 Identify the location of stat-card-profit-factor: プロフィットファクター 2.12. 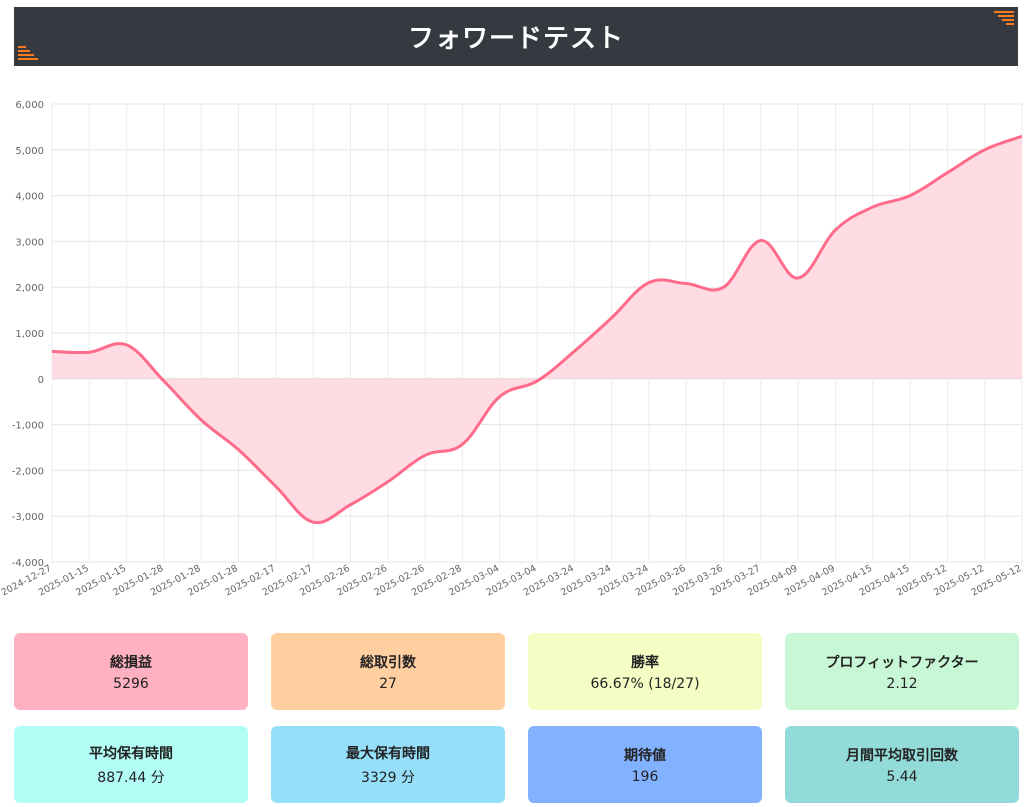
(902, 671).